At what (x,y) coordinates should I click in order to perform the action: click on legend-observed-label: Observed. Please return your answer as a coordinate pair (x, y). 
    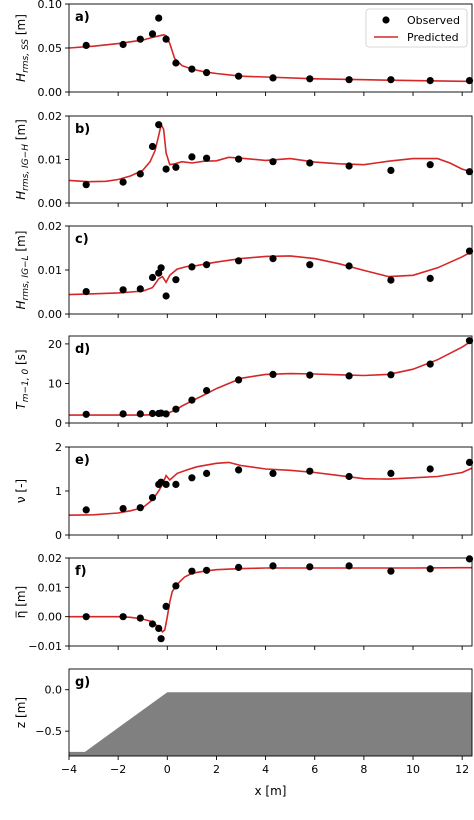
    Looking at the image, I should click on (433, 20).